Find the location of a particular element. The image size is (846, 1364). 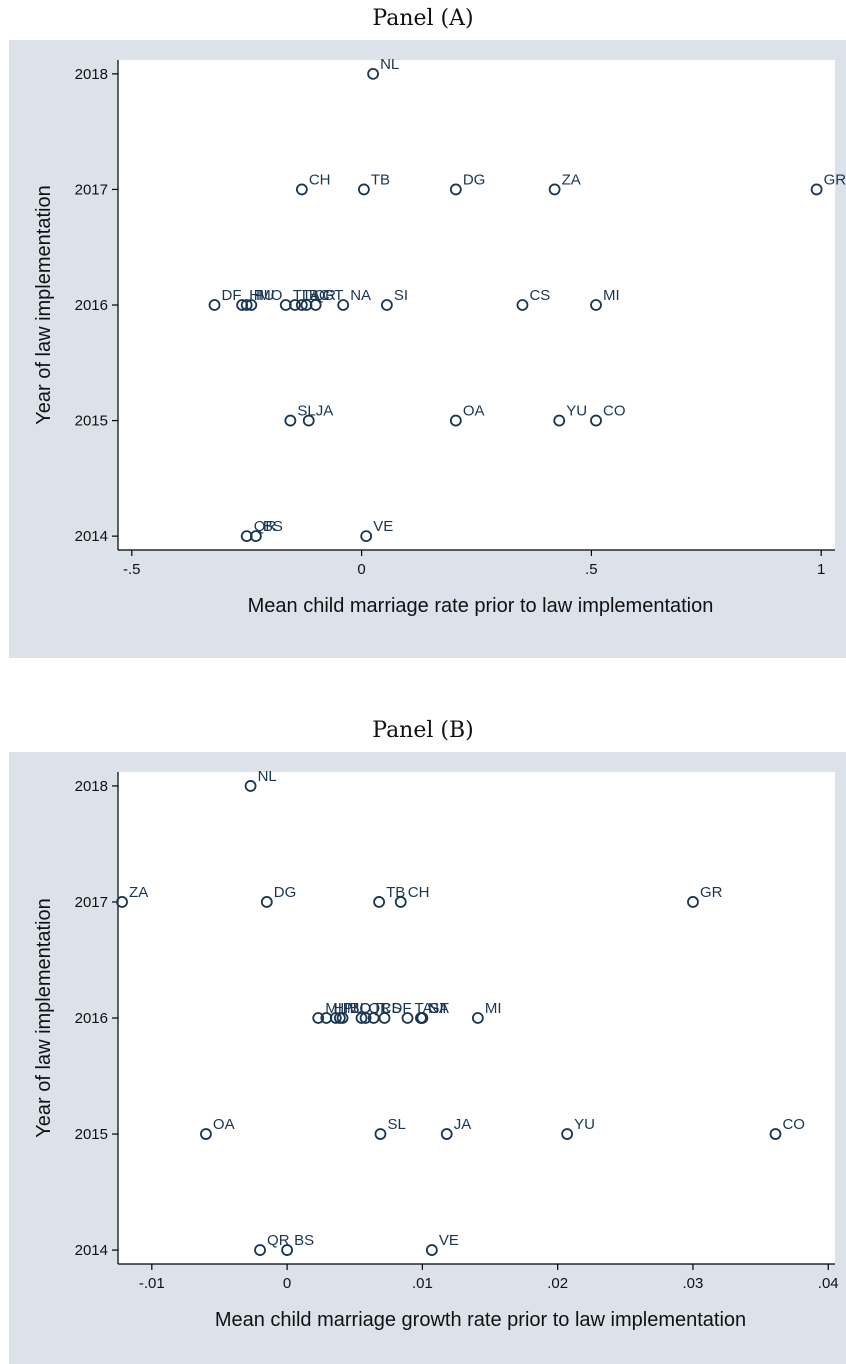

x-tick-label: .03 is located at coordinates (693, 1283).